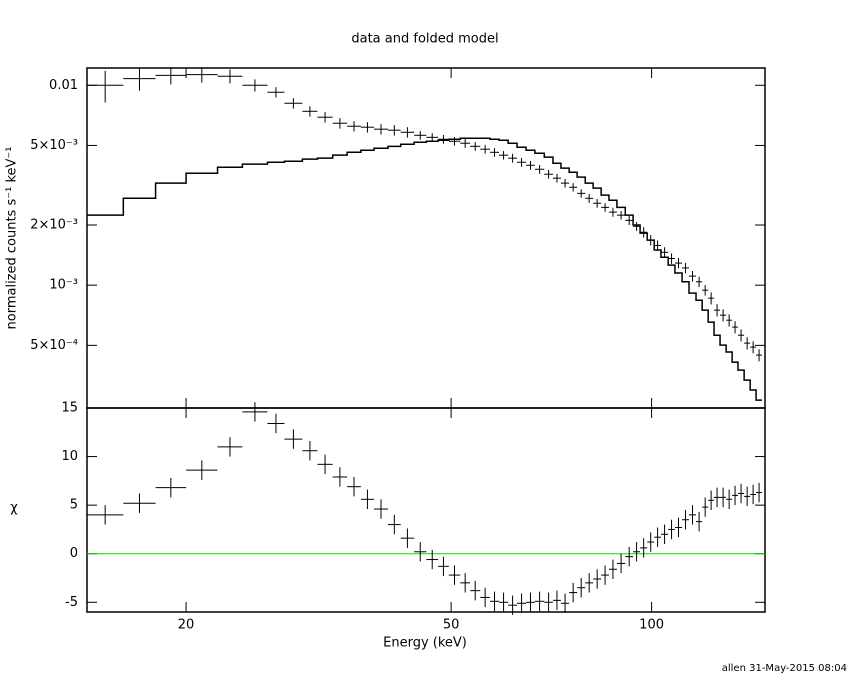 Image resolution: width=850 pixels, height=680 pixels. What do you see at coordinates (424, 39) in the screenshot?
I see `chart-title: data and folded model` at bounding box center [424, 39].